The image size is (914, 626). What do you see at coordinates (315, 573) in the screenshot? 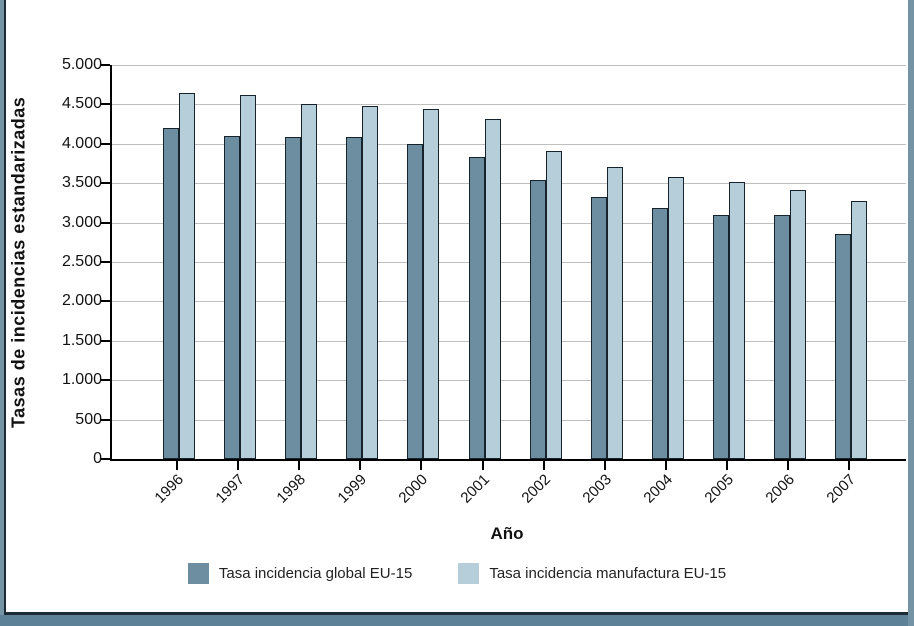
I see `legend-label-global: Tasa incidencia global EU-15` at bounding box center [315, 573].